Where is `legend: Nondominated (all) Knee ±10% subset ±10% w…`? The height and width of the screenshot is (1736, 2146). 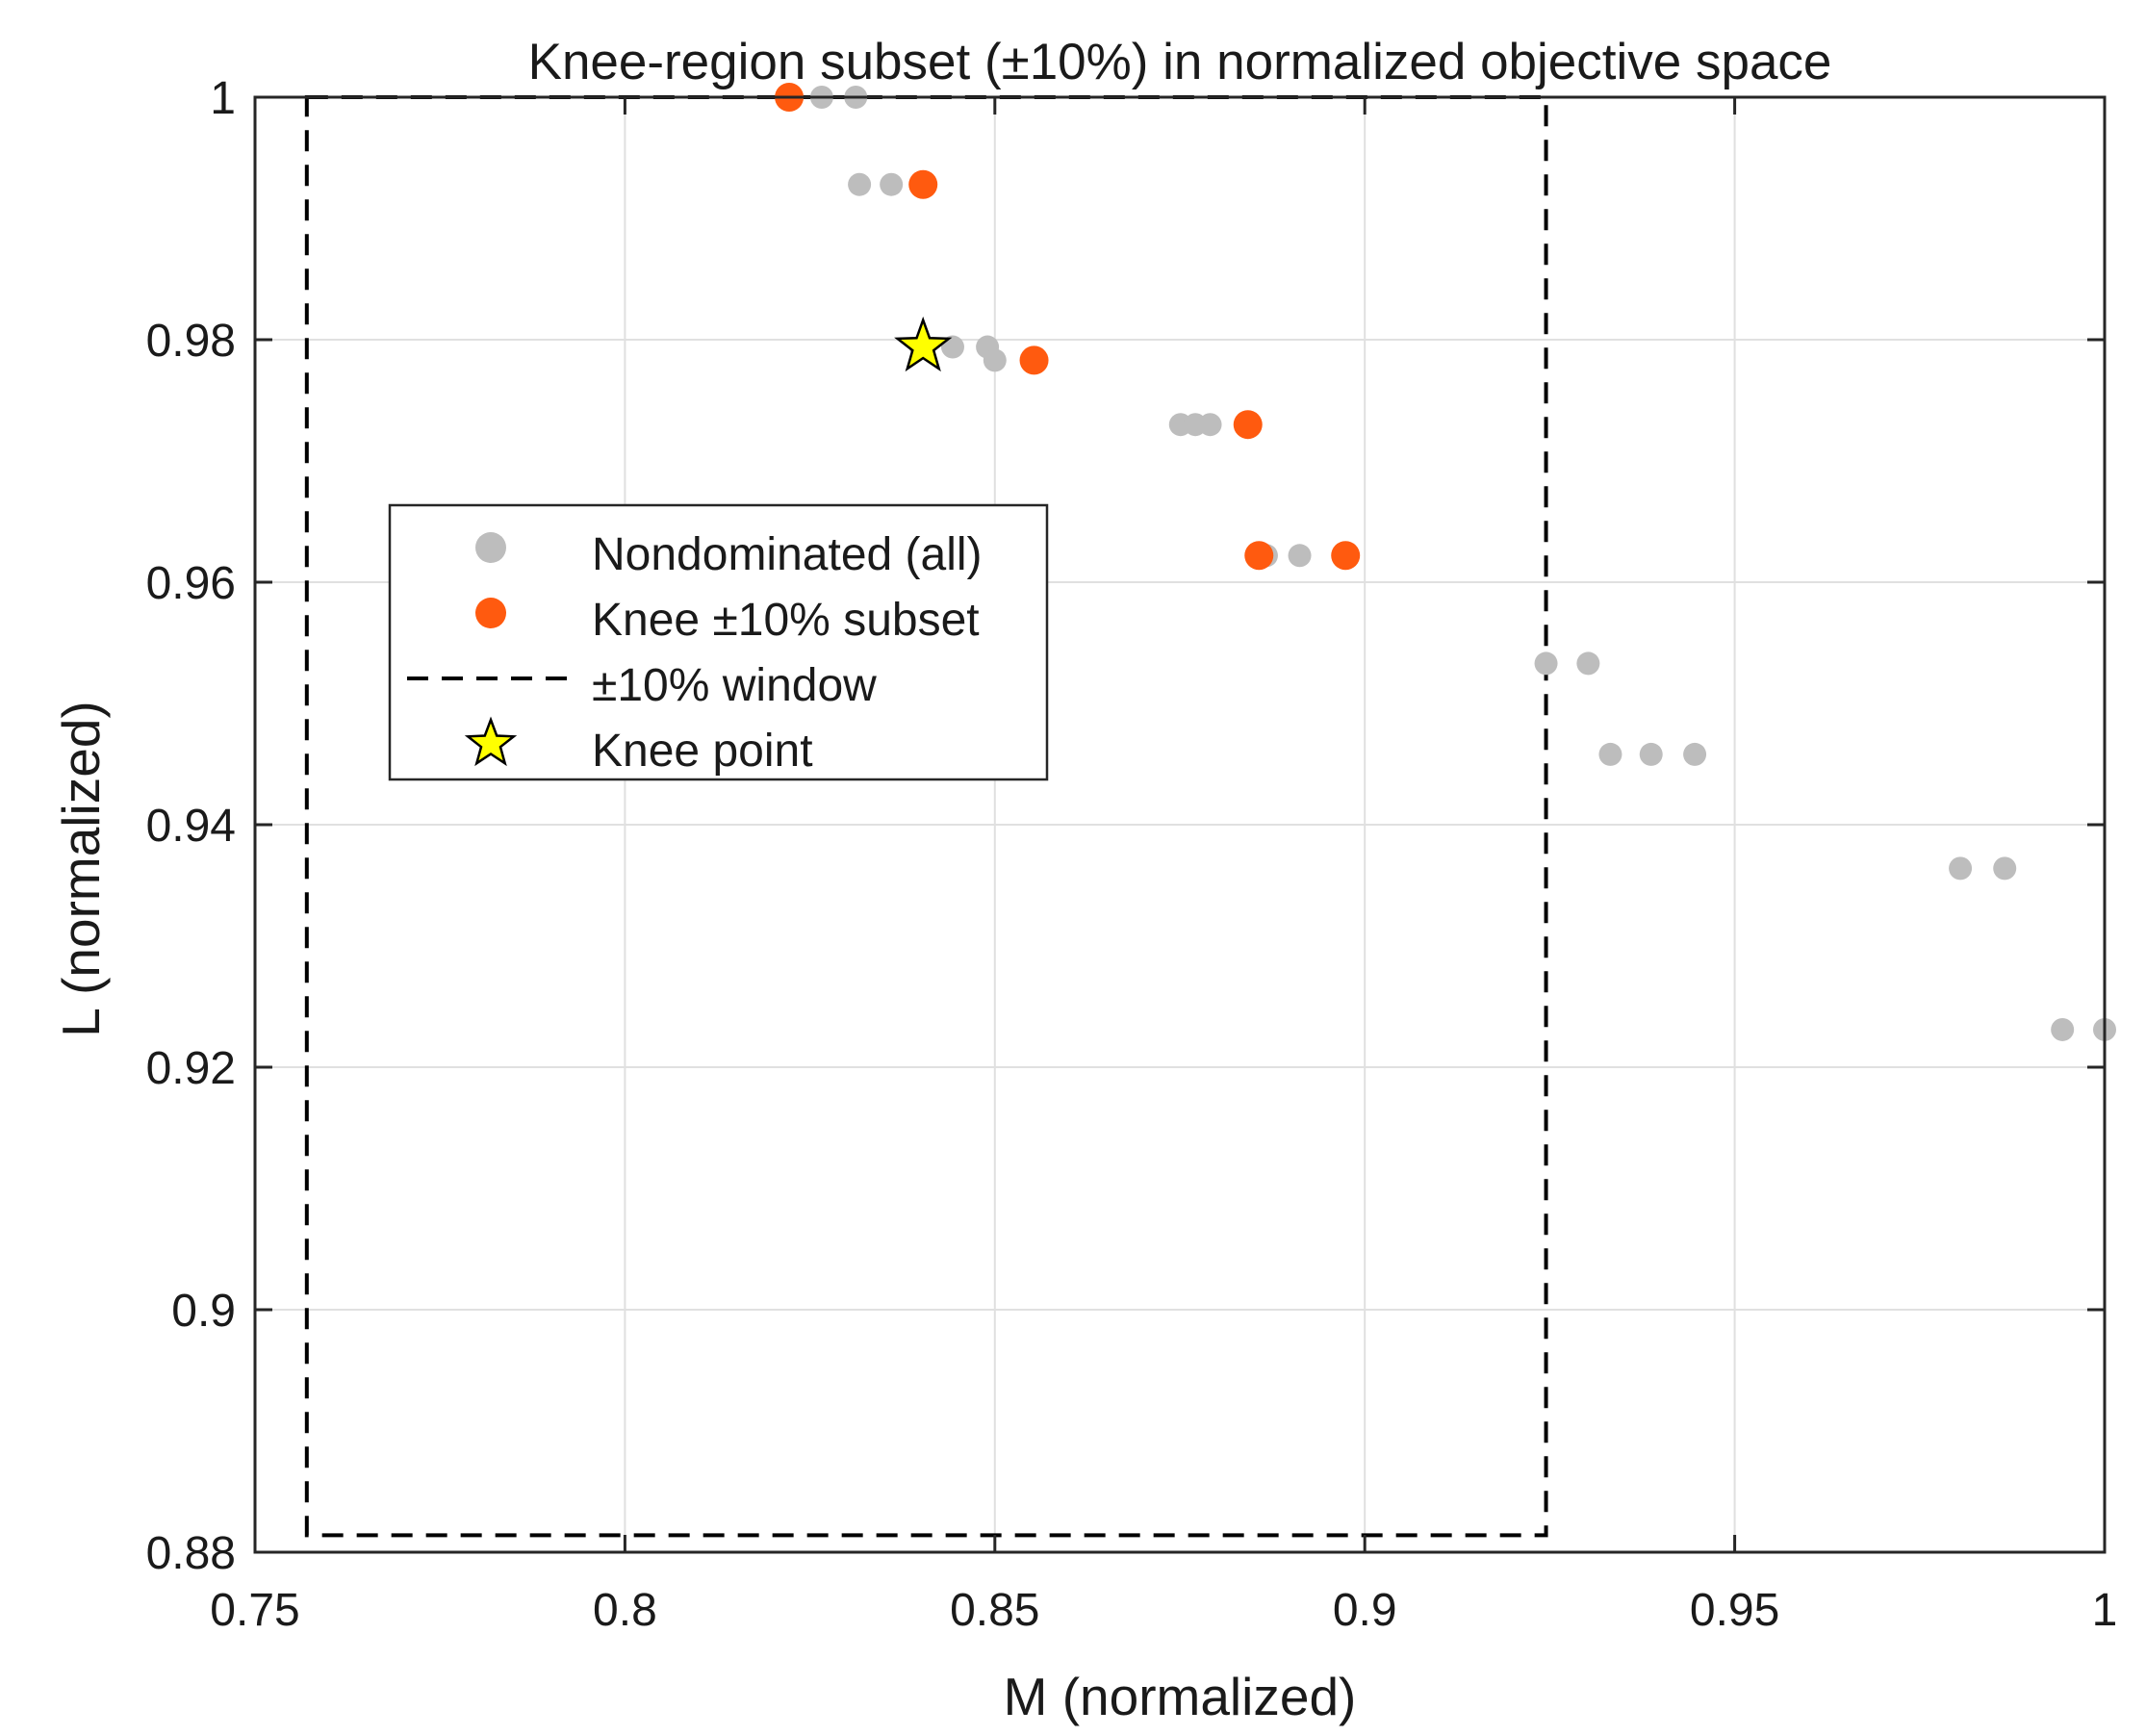
legend: Nondominated (all) Knee ±10% subset ±10% w… is located at coordinates (719, 642).